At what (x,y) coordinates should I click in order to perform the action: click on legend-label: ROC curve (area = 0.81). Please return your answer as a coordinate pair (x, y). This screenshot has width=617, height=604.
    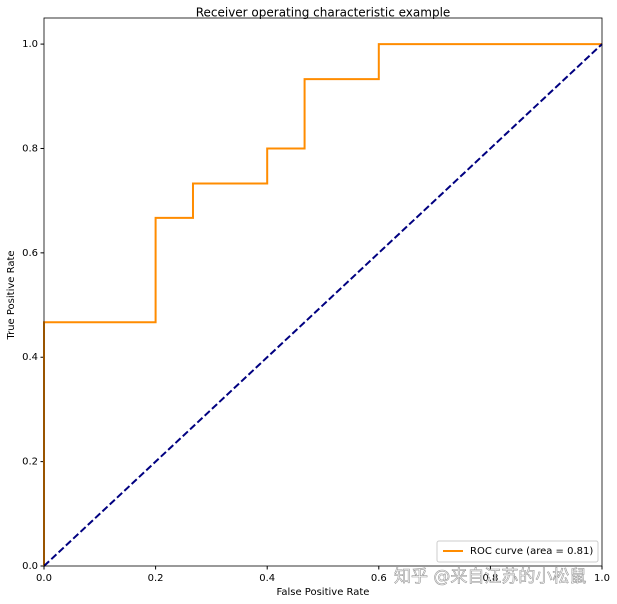
    Looking at the image, I should click on (531, 551).